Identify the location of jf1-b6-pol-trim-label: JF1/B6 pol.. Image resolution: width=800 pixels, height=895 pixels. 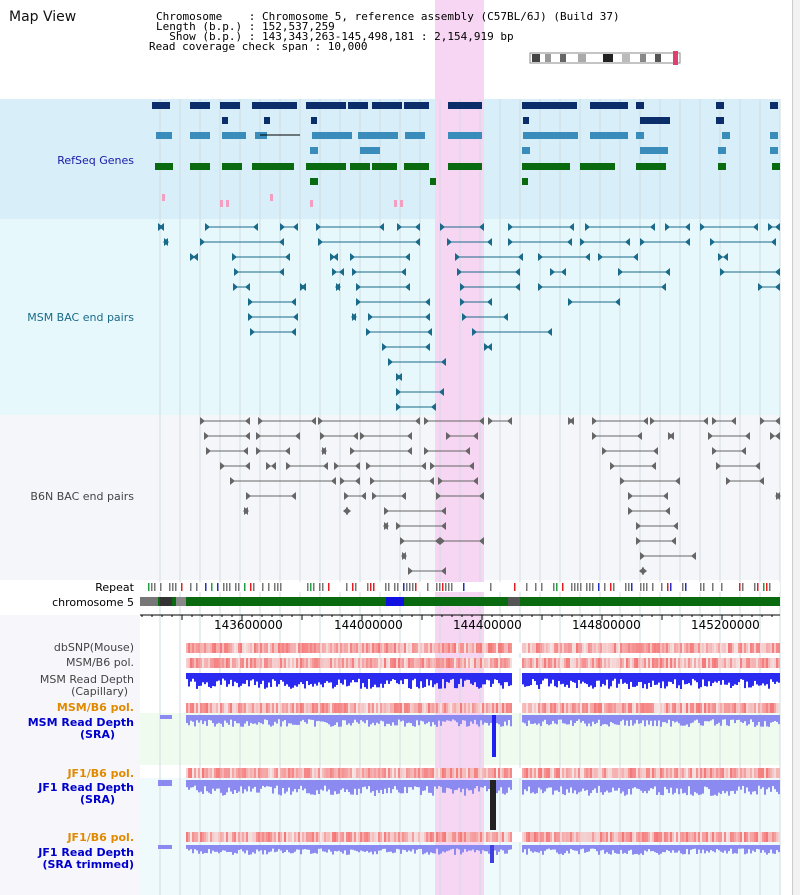
(100, 837).